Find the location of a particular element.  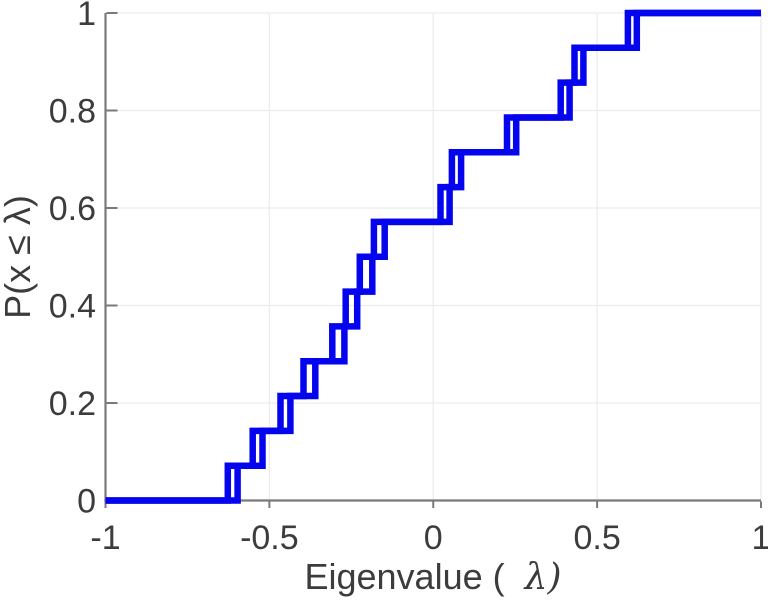

y-tick-label: 0.8 is located at coordinates (72, 112).